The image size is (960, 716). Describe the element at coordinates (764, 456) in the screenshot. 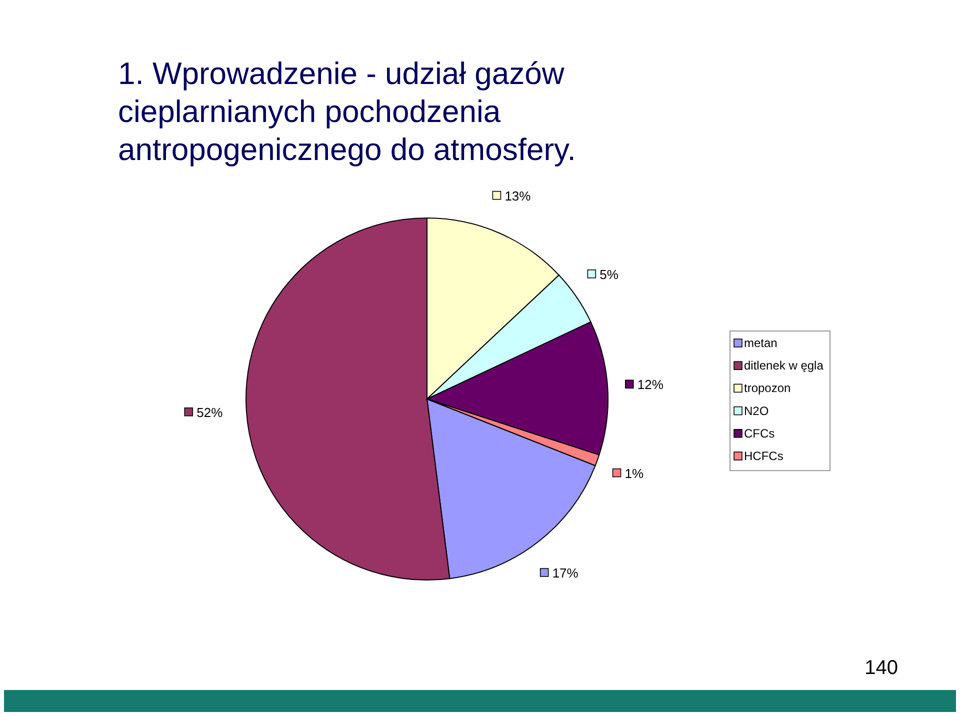

I see `legend-label: HCFCs` at that location.